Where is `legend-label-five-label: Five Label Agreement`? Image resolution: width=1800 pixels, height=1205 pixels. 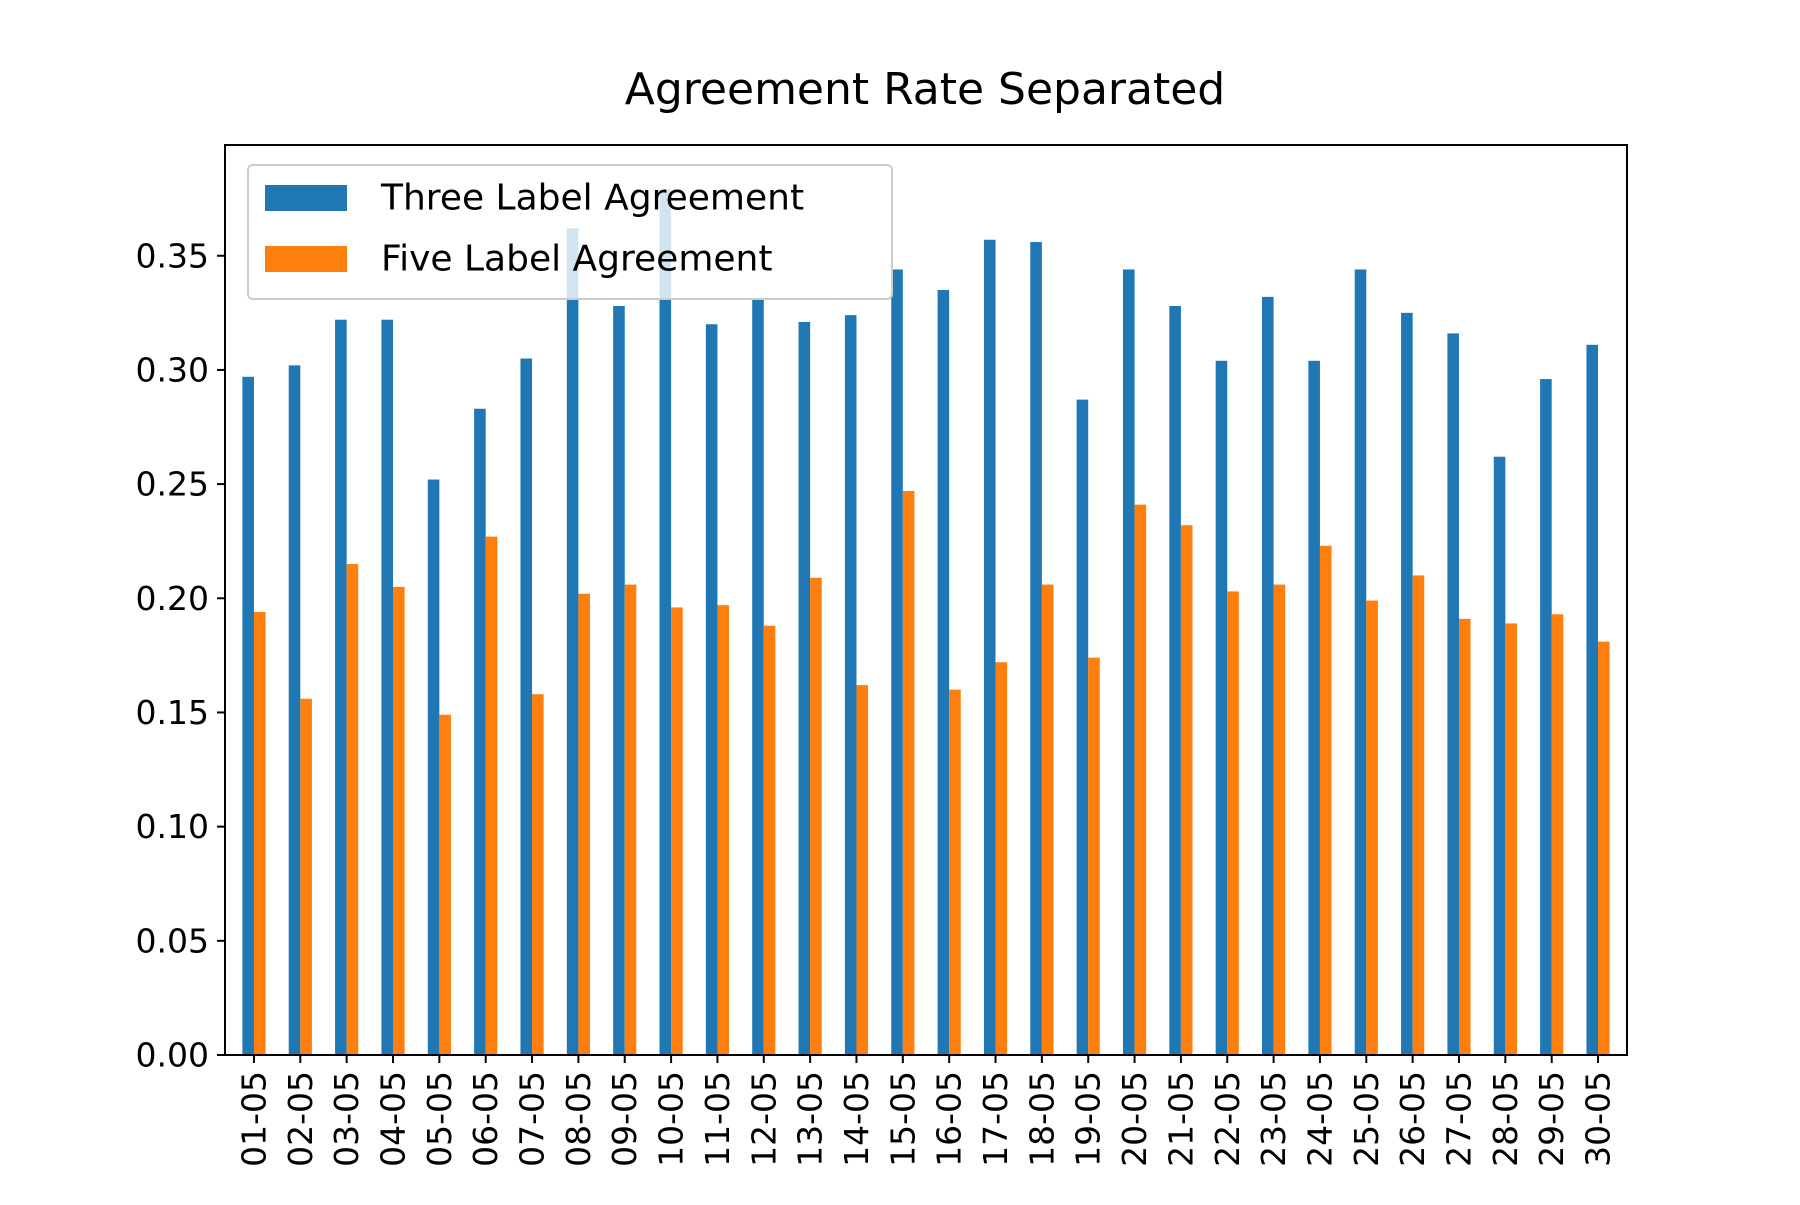 legend-label-five-label: Five Label Agreement is located at coordinates (576, 259).